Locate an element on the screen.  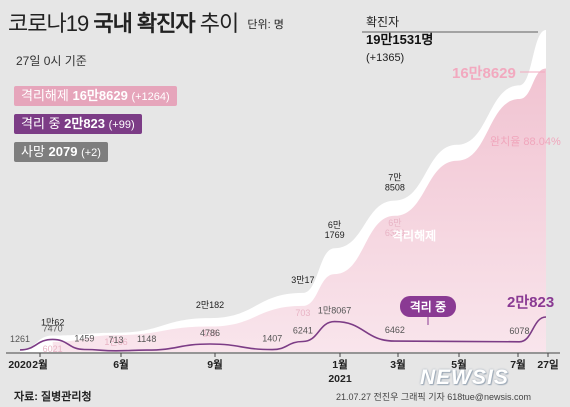
x-tick-label: 9월 is located at coordinates (215, 364).